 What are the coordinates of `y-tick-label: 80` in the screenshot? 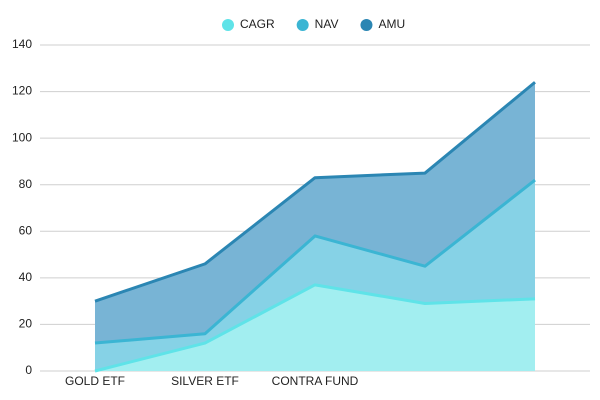 It's located at (26, 184).